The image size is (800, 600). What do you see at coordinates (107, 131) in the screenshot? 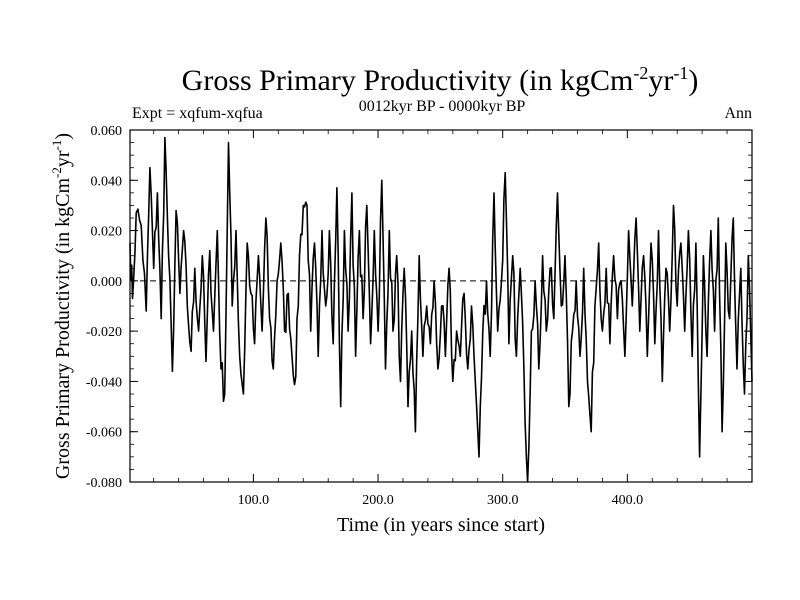
I see `y-tick-label: 0.060` at bounding box center [107, 131].